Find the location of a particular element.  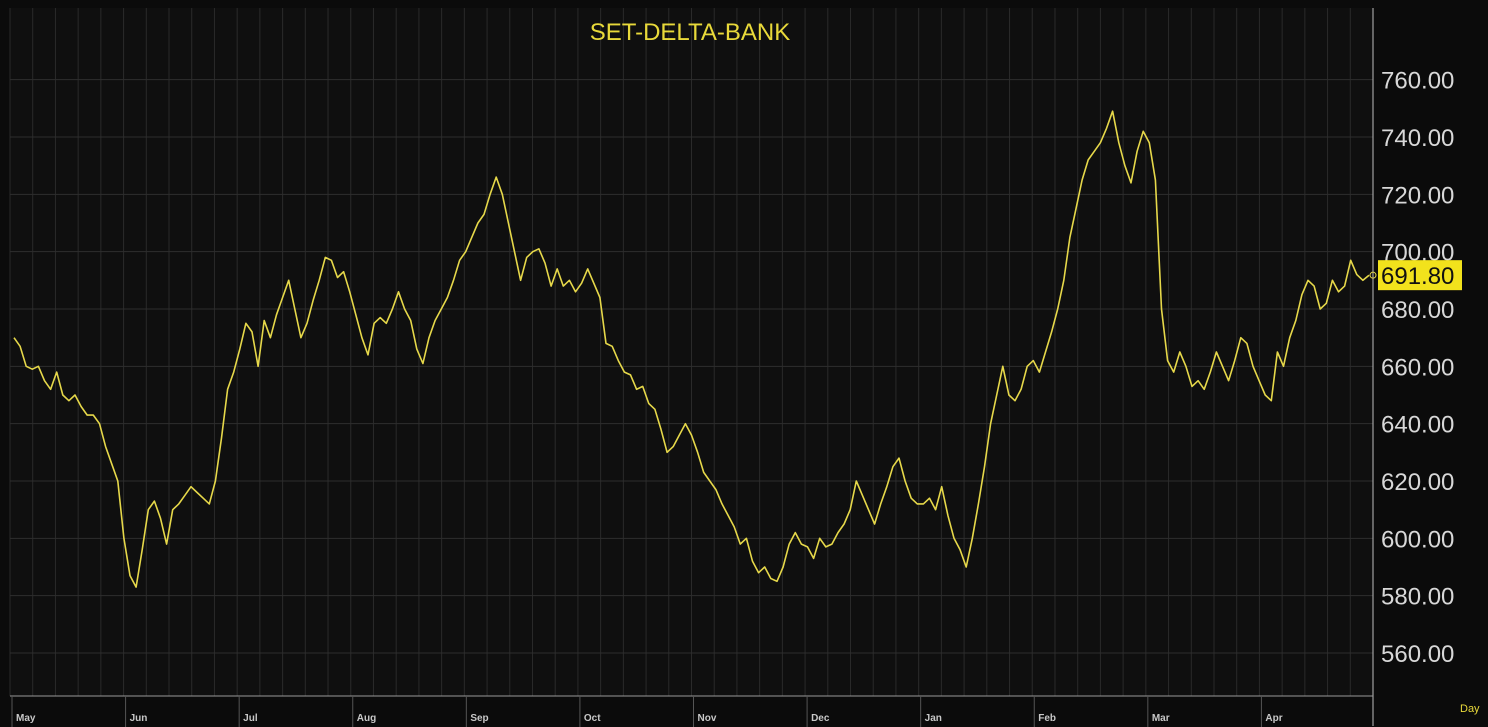

y-tick-label: 760.00 is located at coordinates (1417, 81).